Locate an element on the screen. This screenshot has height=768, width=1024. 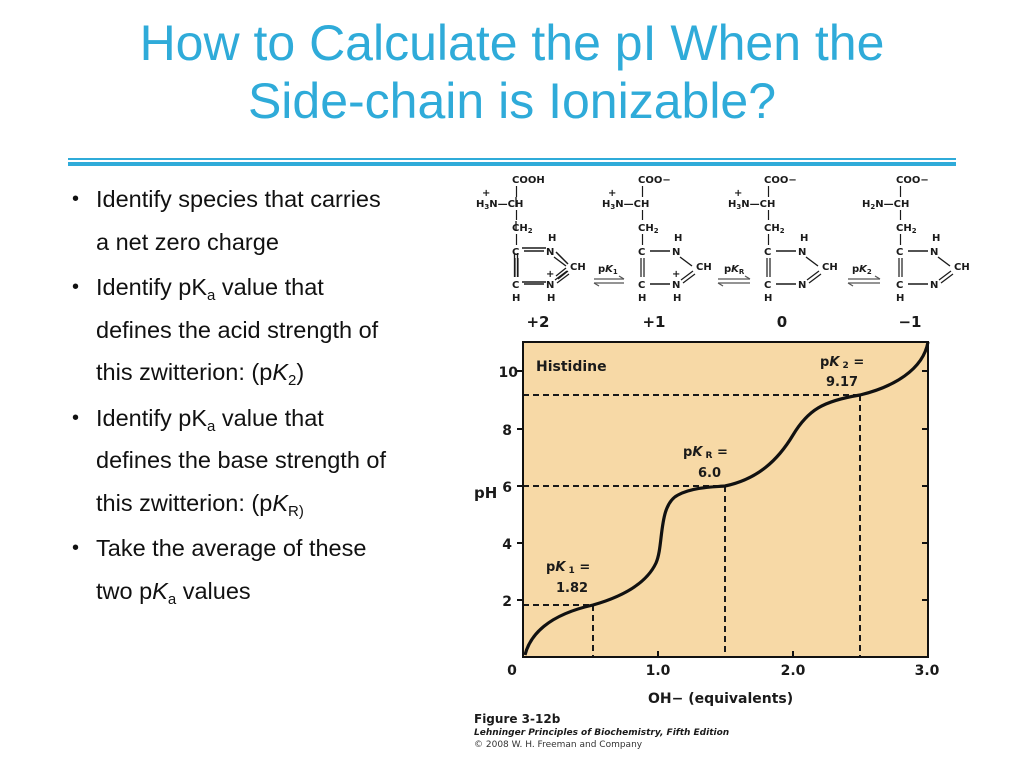
title-divider-thin is located at coordinates (512, 159).